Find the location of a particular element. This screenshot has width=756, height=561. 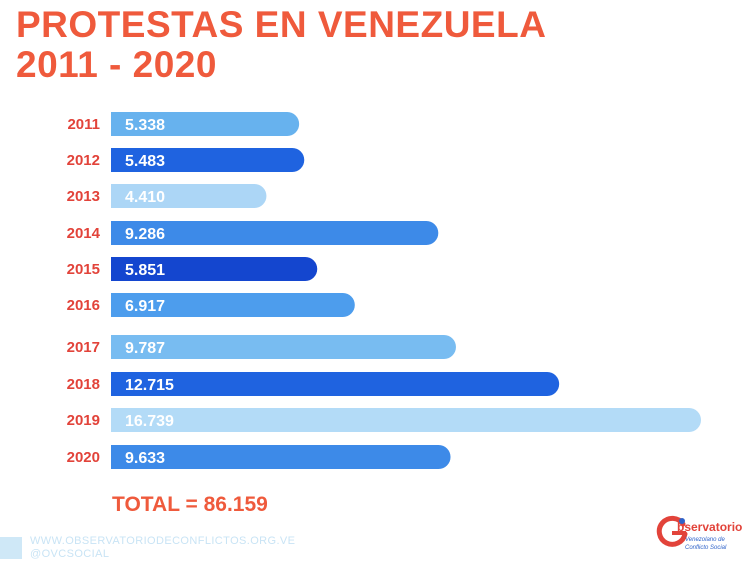

logo-subtitle-2: Conflicto Social is located at coordinates (706, 548).